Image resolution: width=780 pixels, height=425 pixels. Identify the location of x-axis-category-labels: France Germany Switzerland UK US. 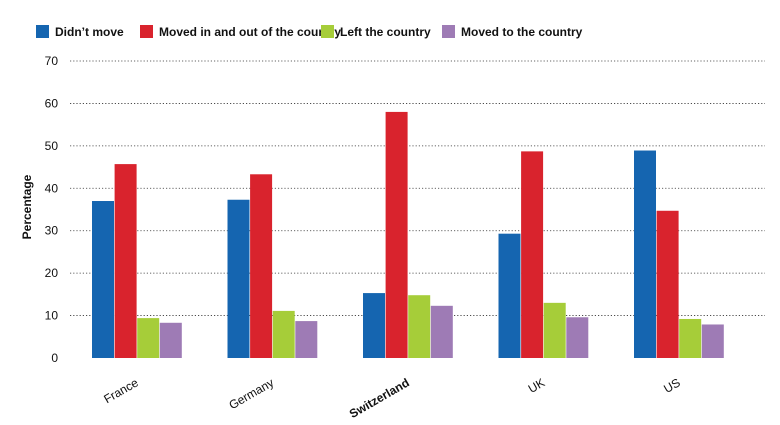
(391, 398).